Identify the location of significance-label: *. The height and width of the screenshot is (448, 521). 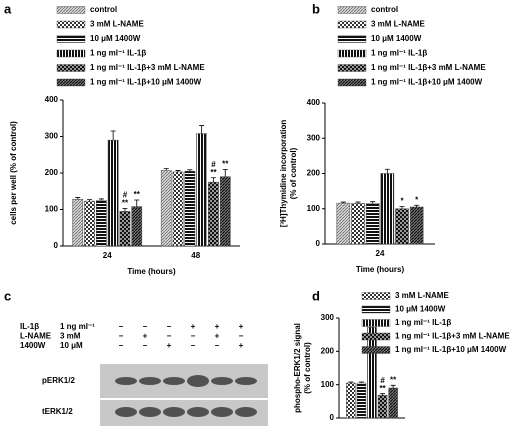
(417, 199).